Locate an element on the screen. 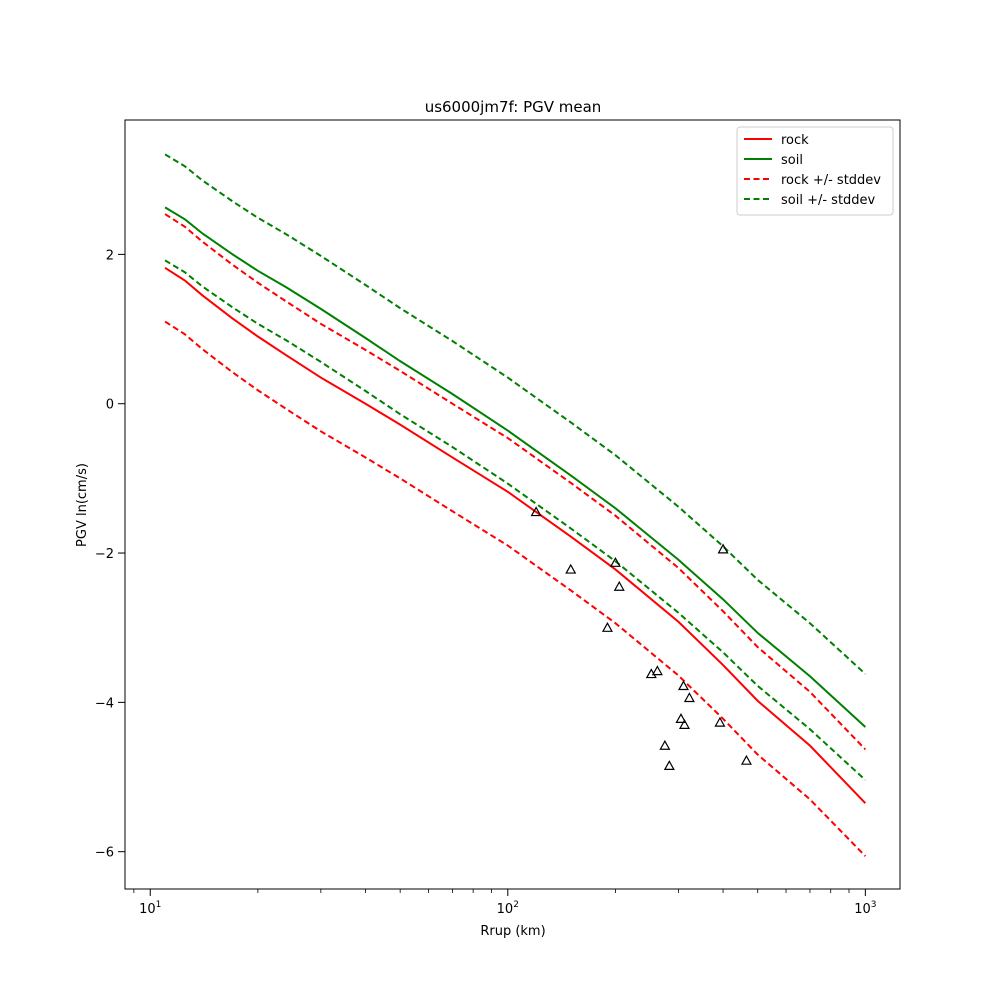 Image resolution: width=1000 pixels, height=1000 pixels. x-tick-label-1: 10² is located at coordinates (508, 908).